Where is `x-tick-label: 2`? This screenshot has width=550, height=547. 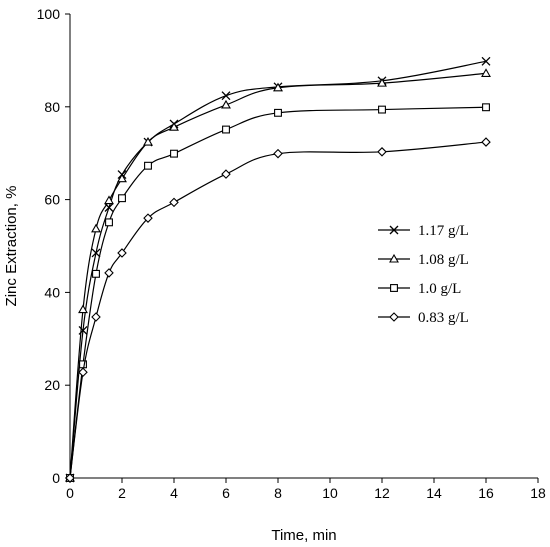 x-tick-label: 2 is located at coordinates (122, 493).